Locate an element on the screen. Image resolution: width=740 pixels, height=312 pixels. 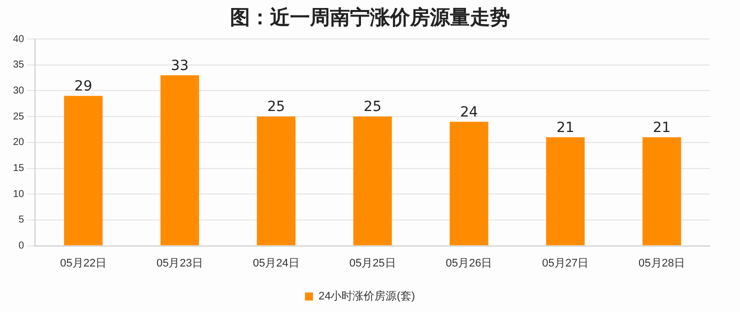
x-tick-label: 05月27日 is located at coordinates (565, 263).